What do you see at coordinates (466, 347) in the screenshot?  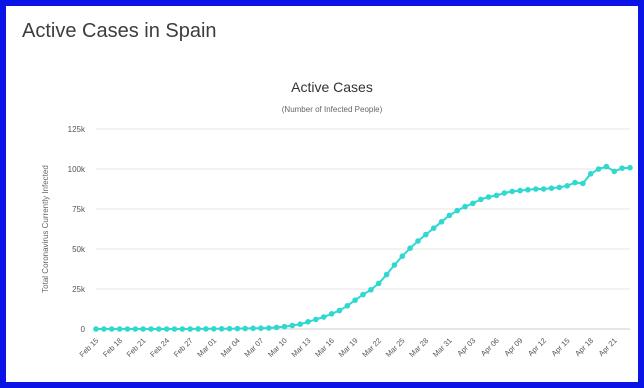 I see `x-tick-label: Apr 03` at bounding box center [466, 347].